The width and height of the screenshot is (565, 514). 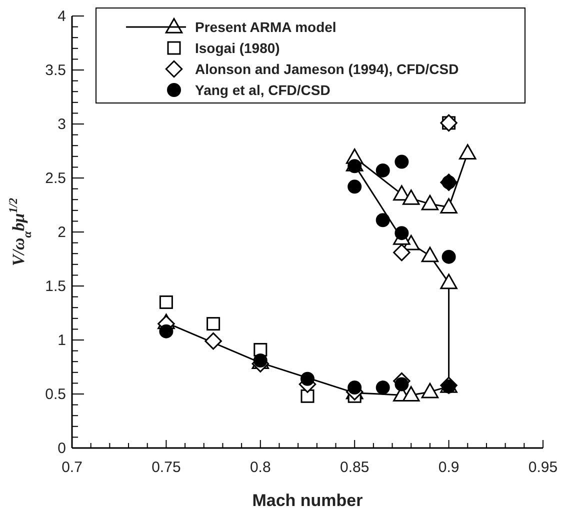 What do you see at coordinates (72, 467) in the screenshot?
I see `x-tick-label: 0.7` at bounding box center [72, 467].